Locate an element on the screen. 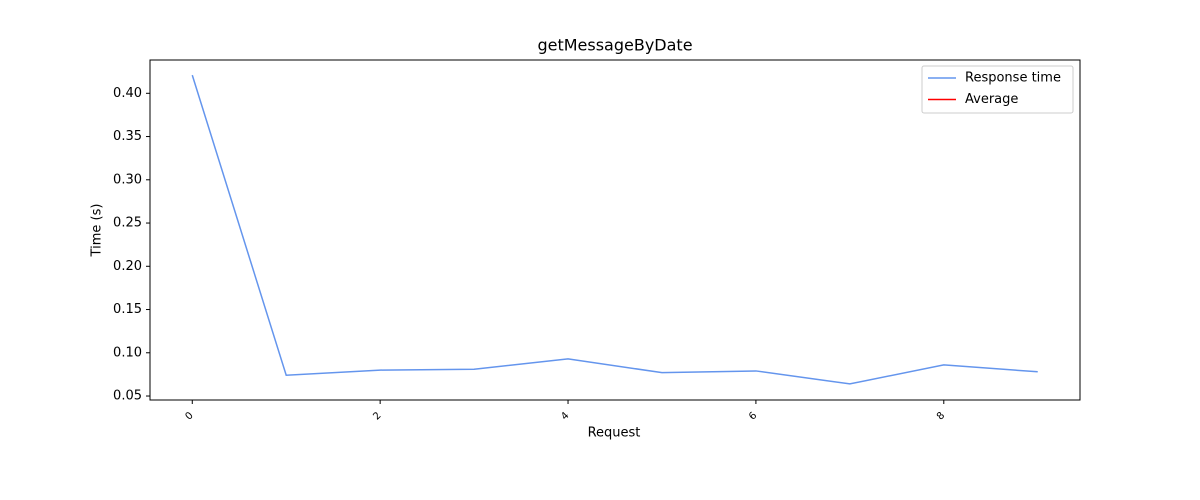  y-tick-label: 0.35 is located at coordinates (127, 136).